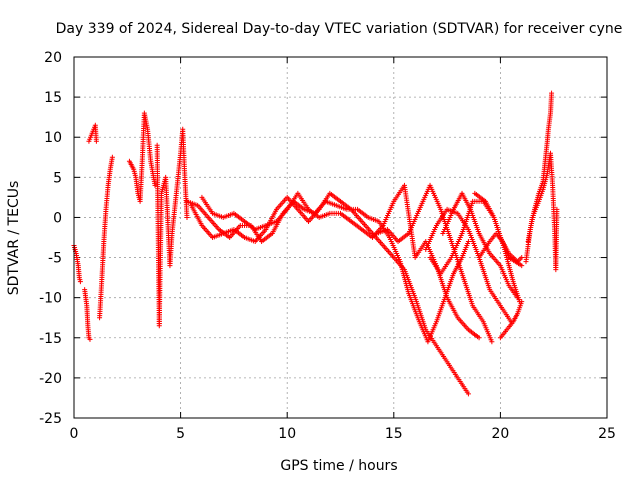  Describe the element at coordinates (142, 157) in the screenshot. I see `series-track-e` at that location.